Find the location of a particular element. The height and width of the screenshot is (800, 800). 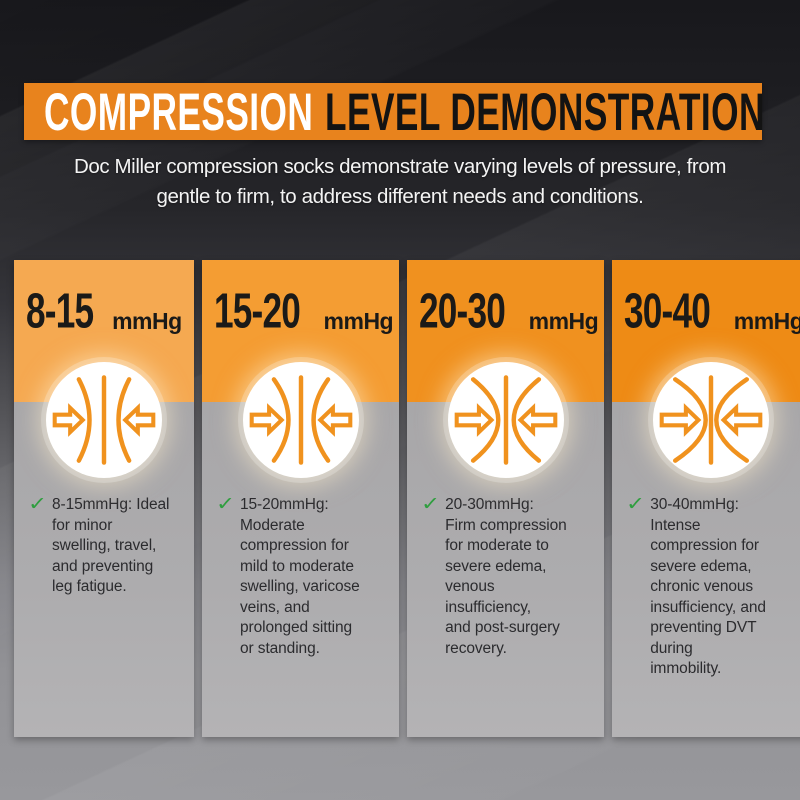

level-range: 8-15 is located at coordinates (60, 311).